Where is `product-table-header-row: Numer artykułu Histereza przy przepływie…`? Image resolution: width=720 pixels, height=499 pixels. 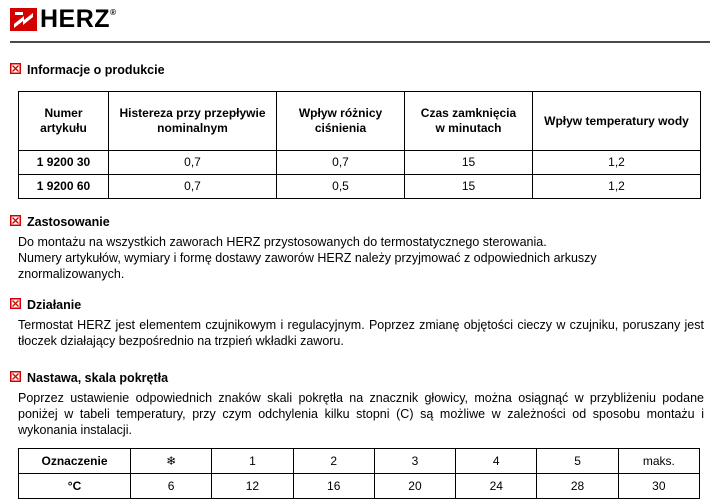
product-table-header-row: Numer artykułu Histereza przy przepływie… is located at coordinates (359, 121).